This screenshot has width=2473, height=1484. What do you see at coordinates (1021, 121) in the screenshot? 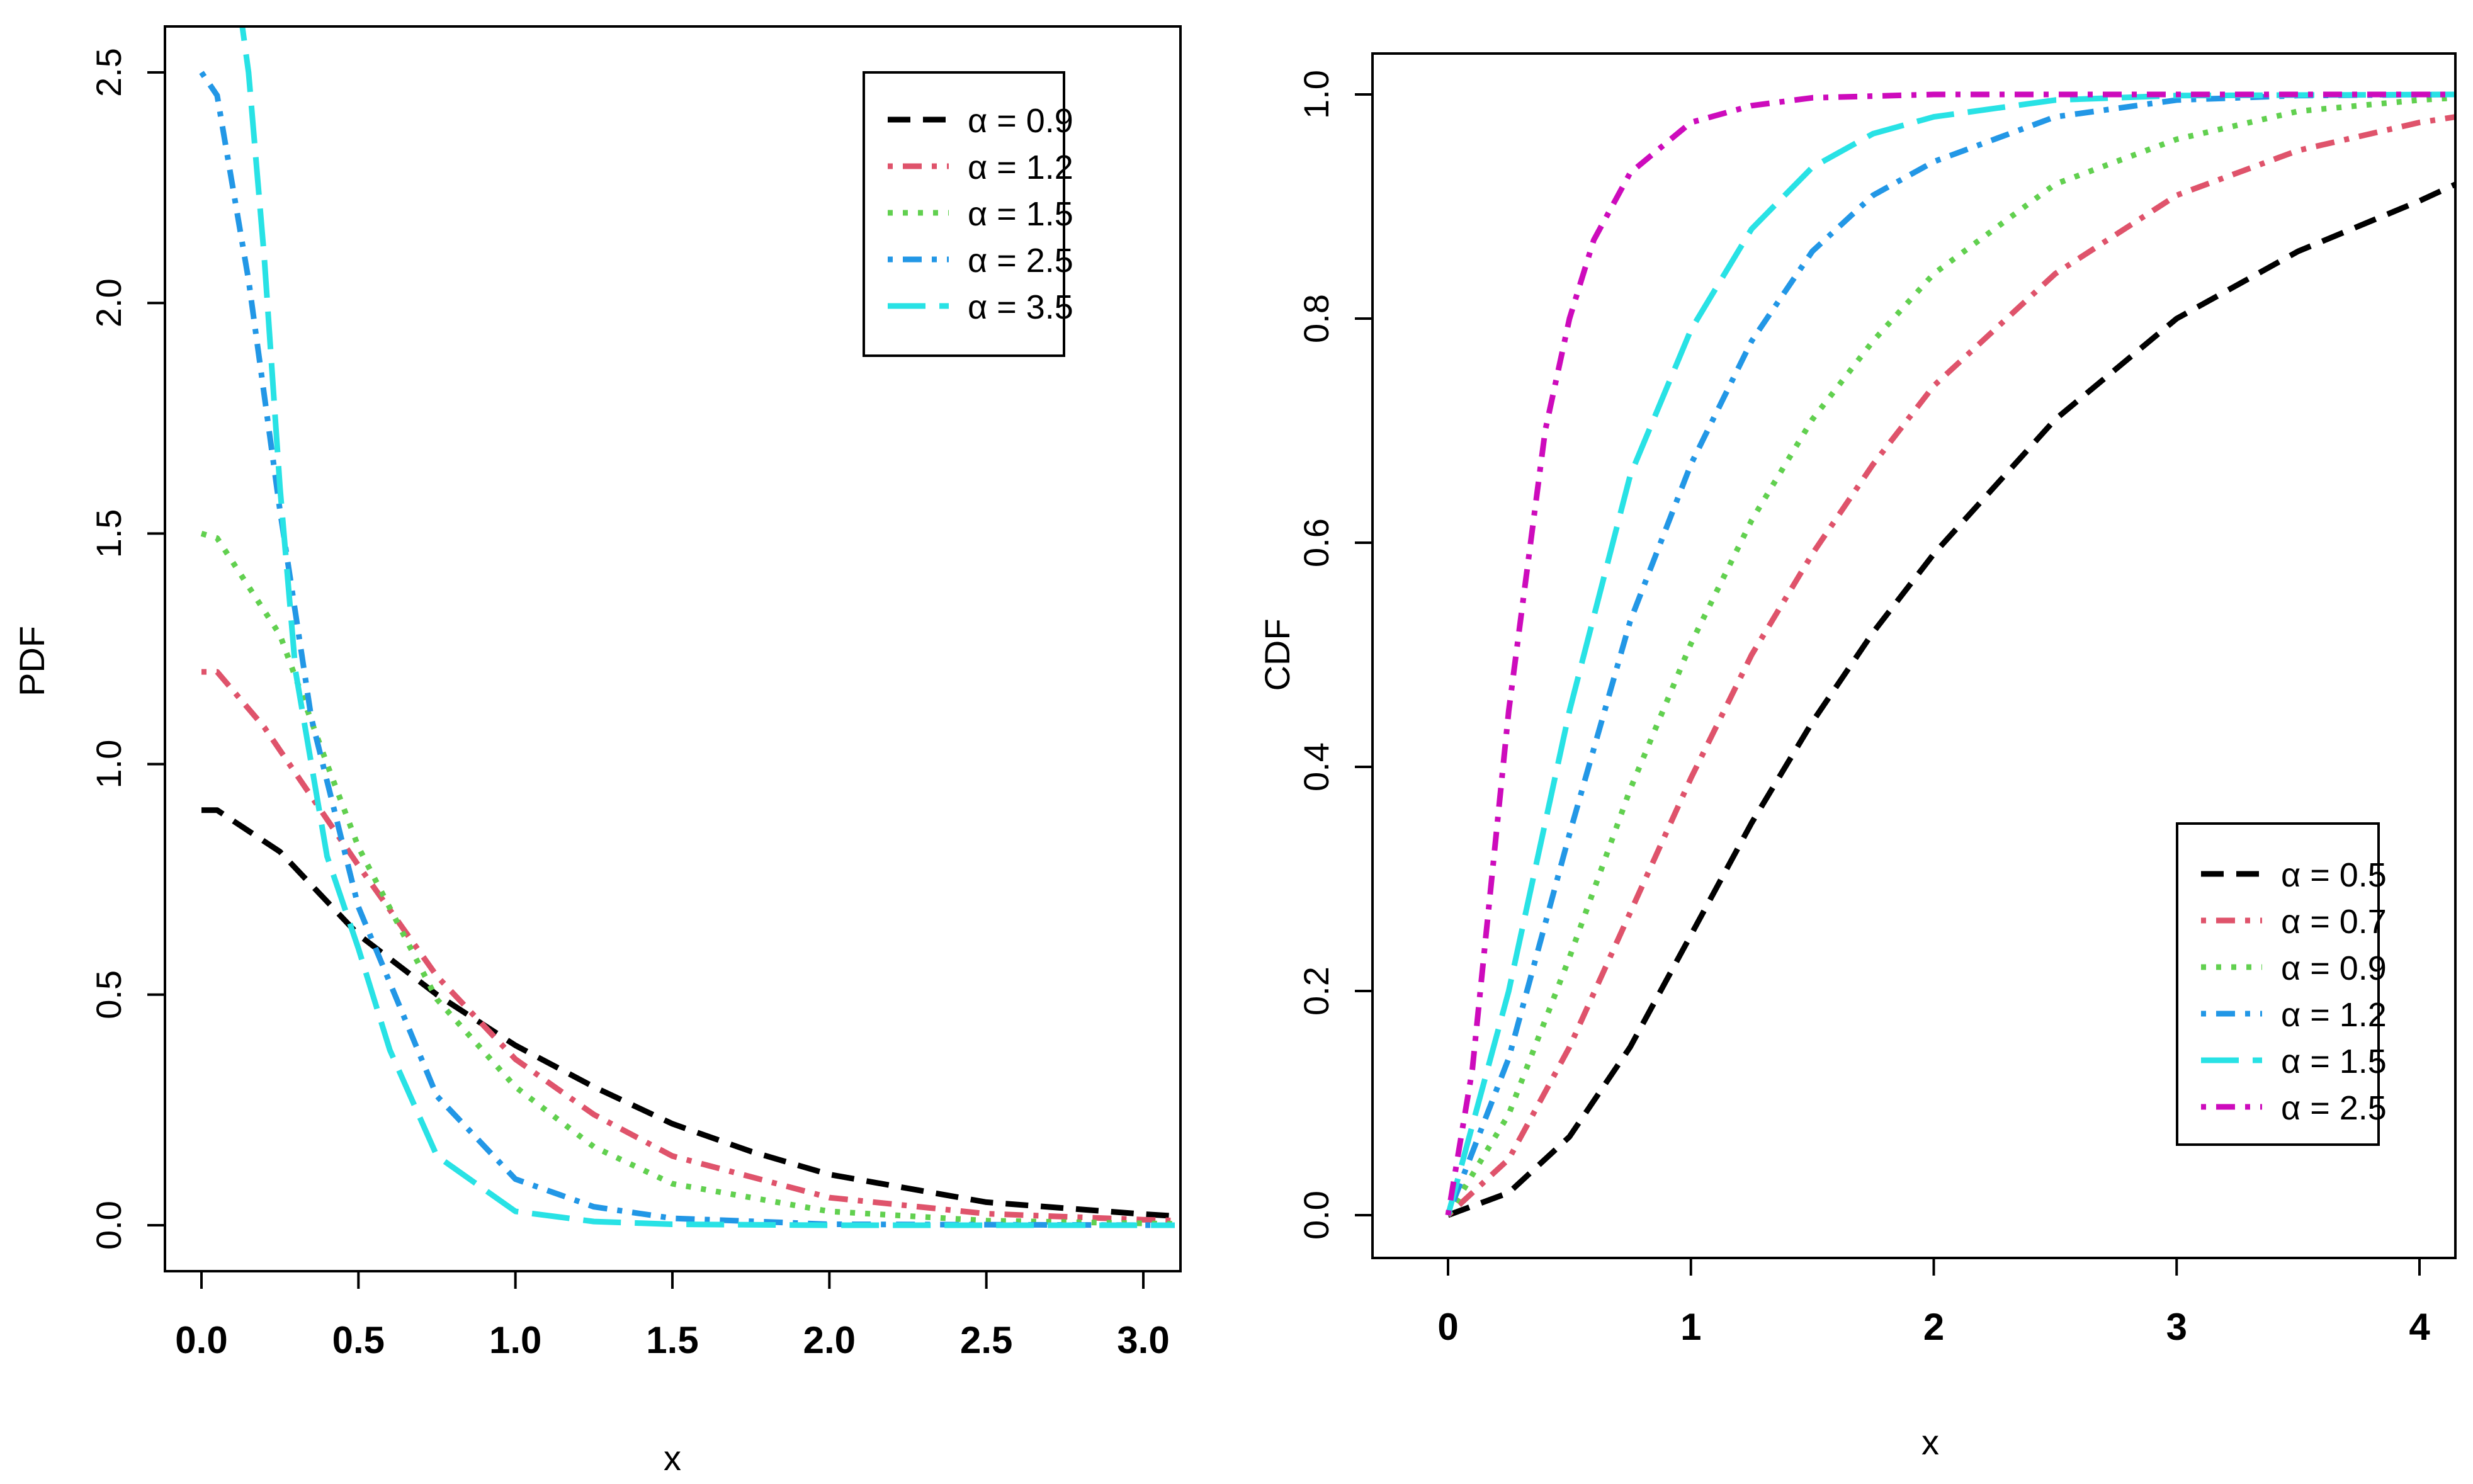
I see `pdf-legend-label-0: α = 0.9` at bounding box center [1021, 121].